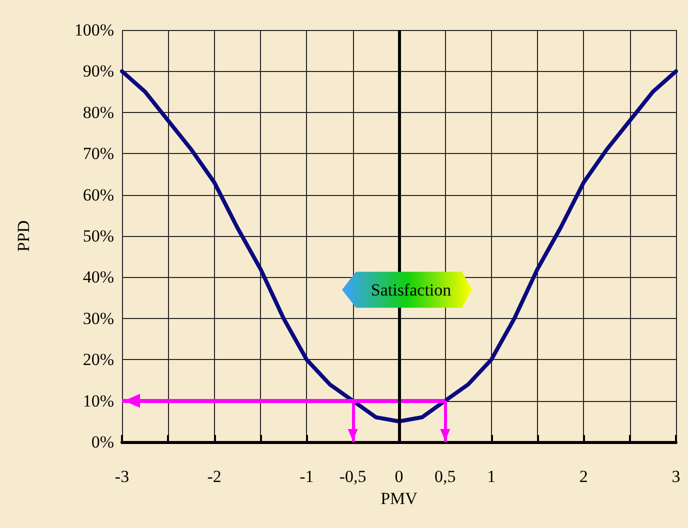 The width and height of the screenshot is (688, 528). I want to click on x-tick-label: 0,5, so click(445, 476).